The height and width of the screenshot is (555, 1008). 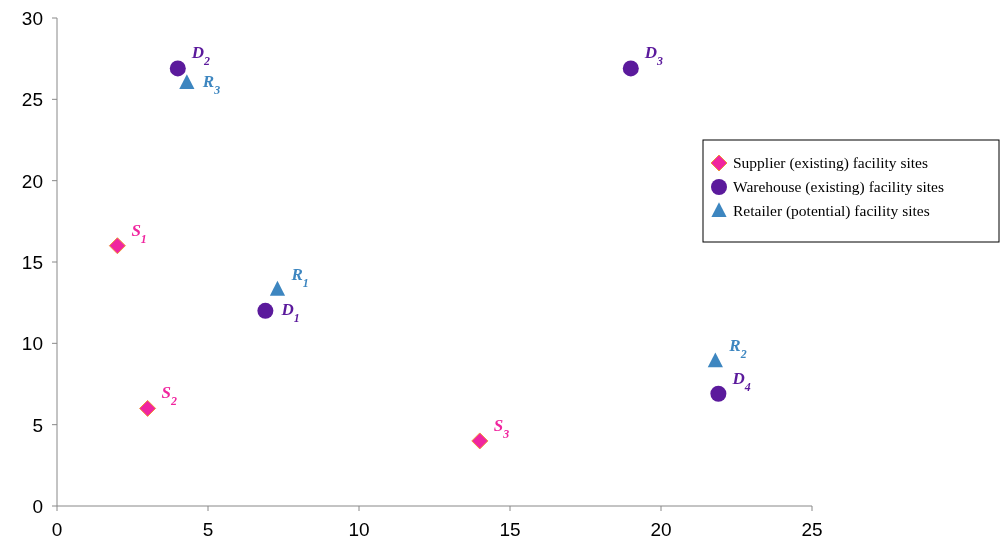 I want to click on y-tick-label: 15, so click(x=32, y=262).